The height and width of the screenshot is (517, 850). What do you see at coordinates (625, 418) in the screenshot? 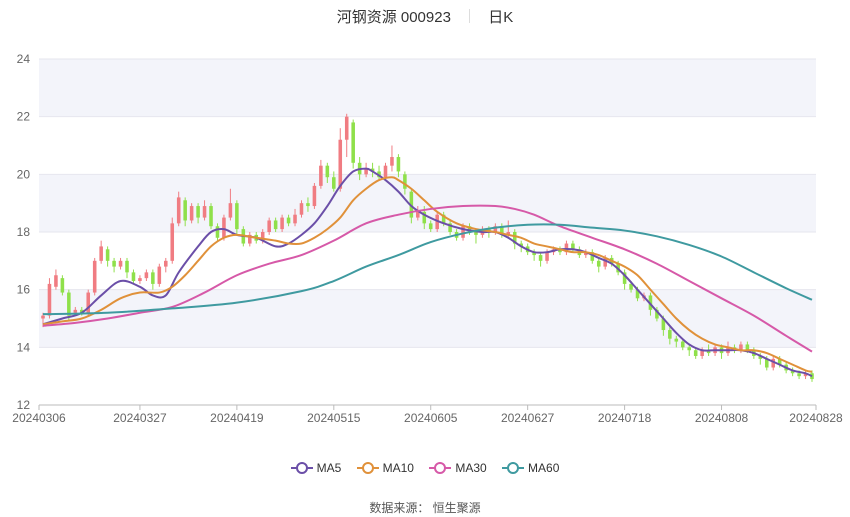
I see `x-tick-label: 20240718` at bounding box center [625, 418].